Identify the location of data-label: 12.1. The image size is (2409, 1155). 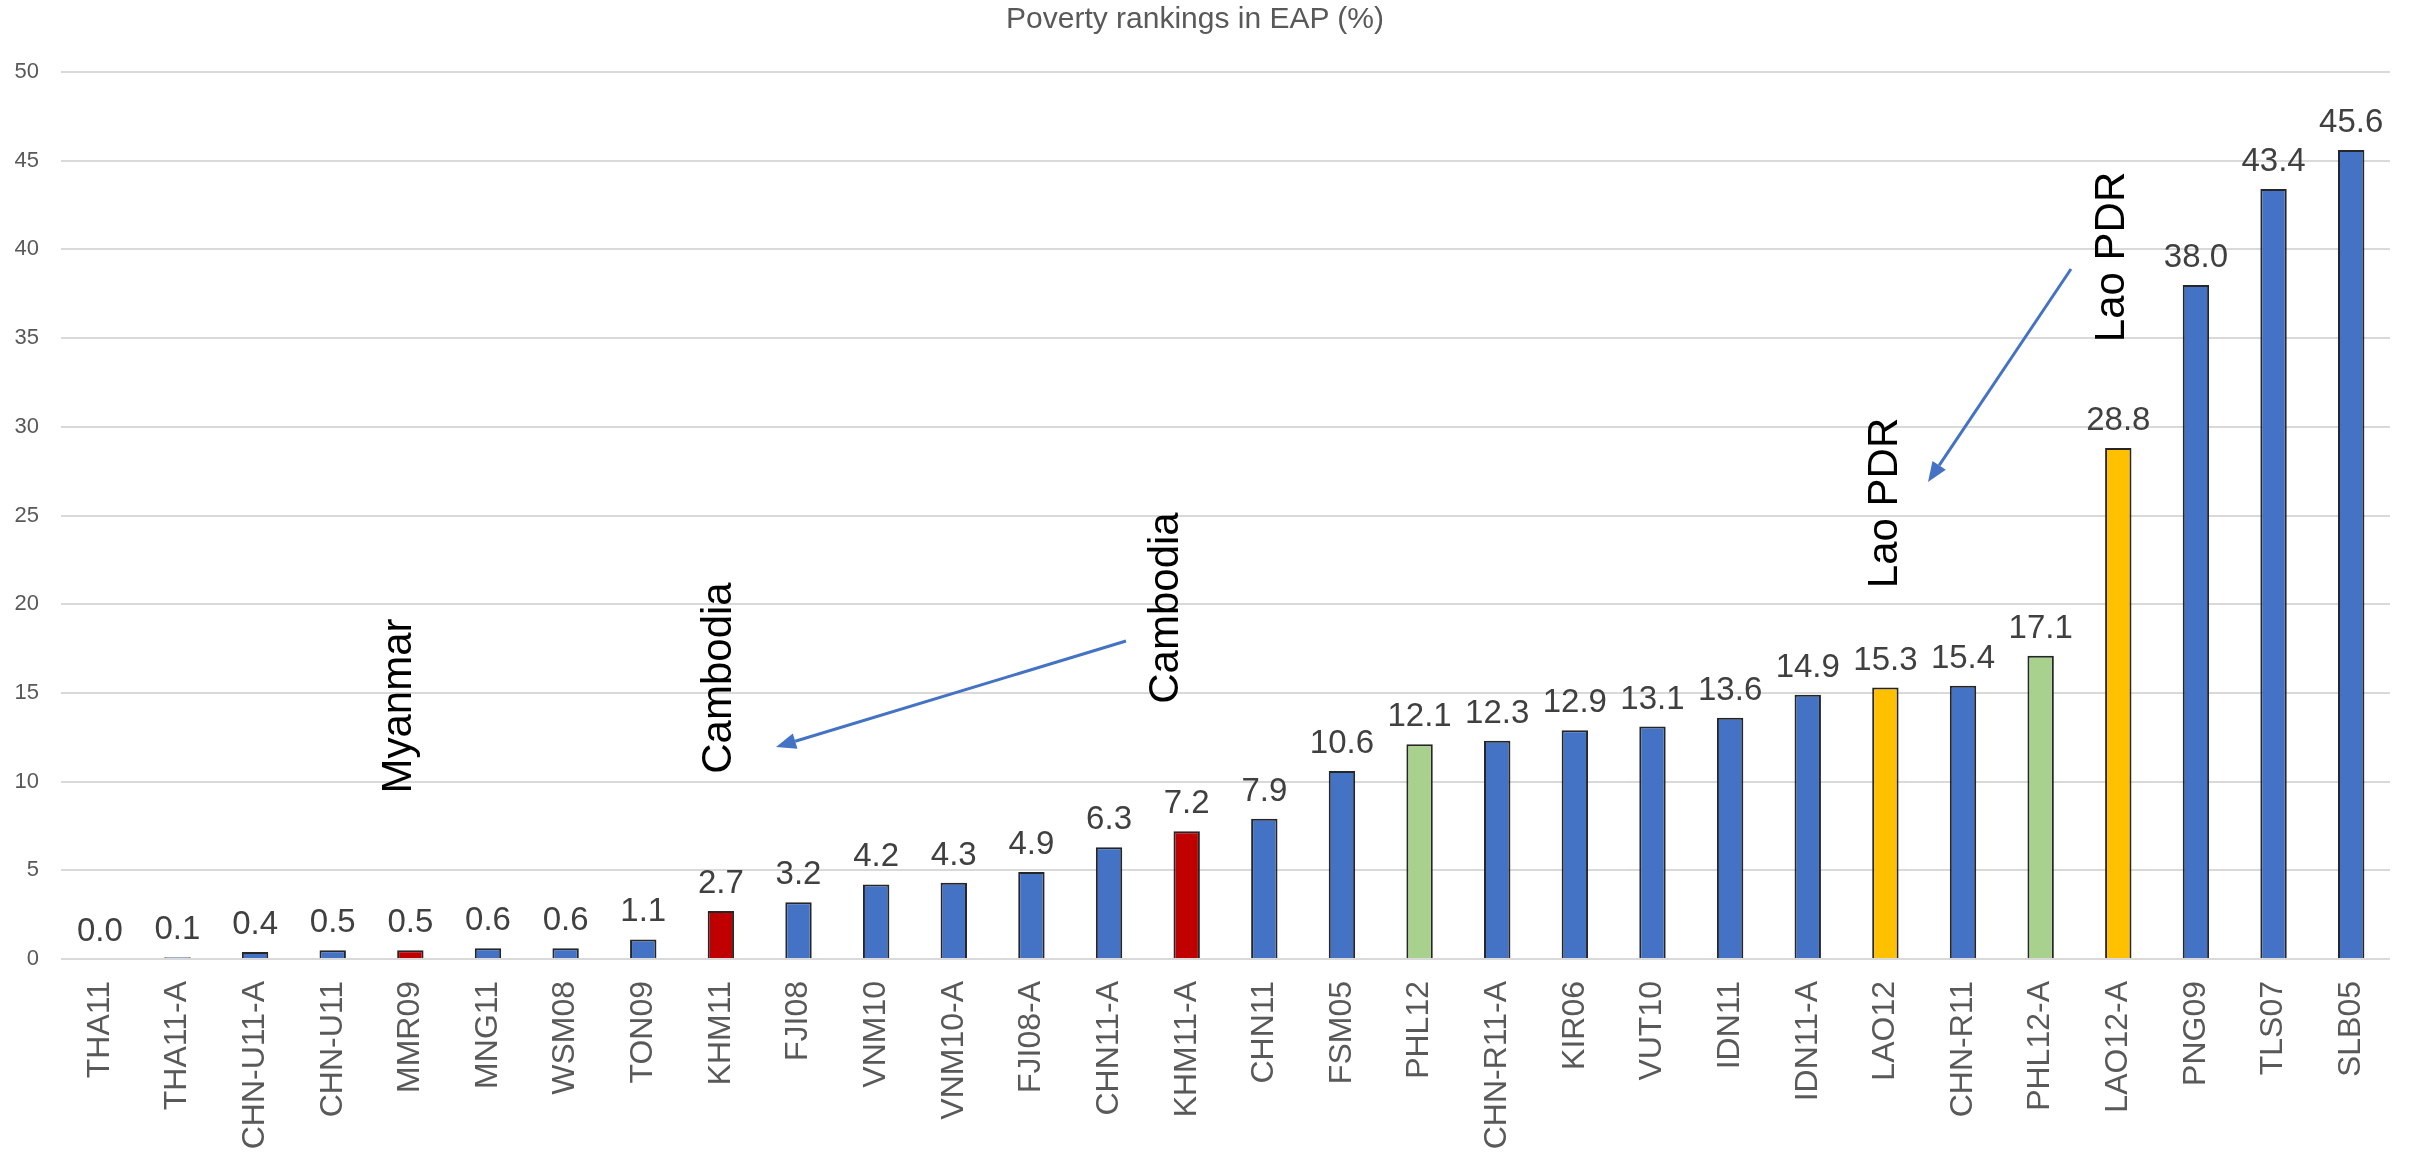
(1419, 715).